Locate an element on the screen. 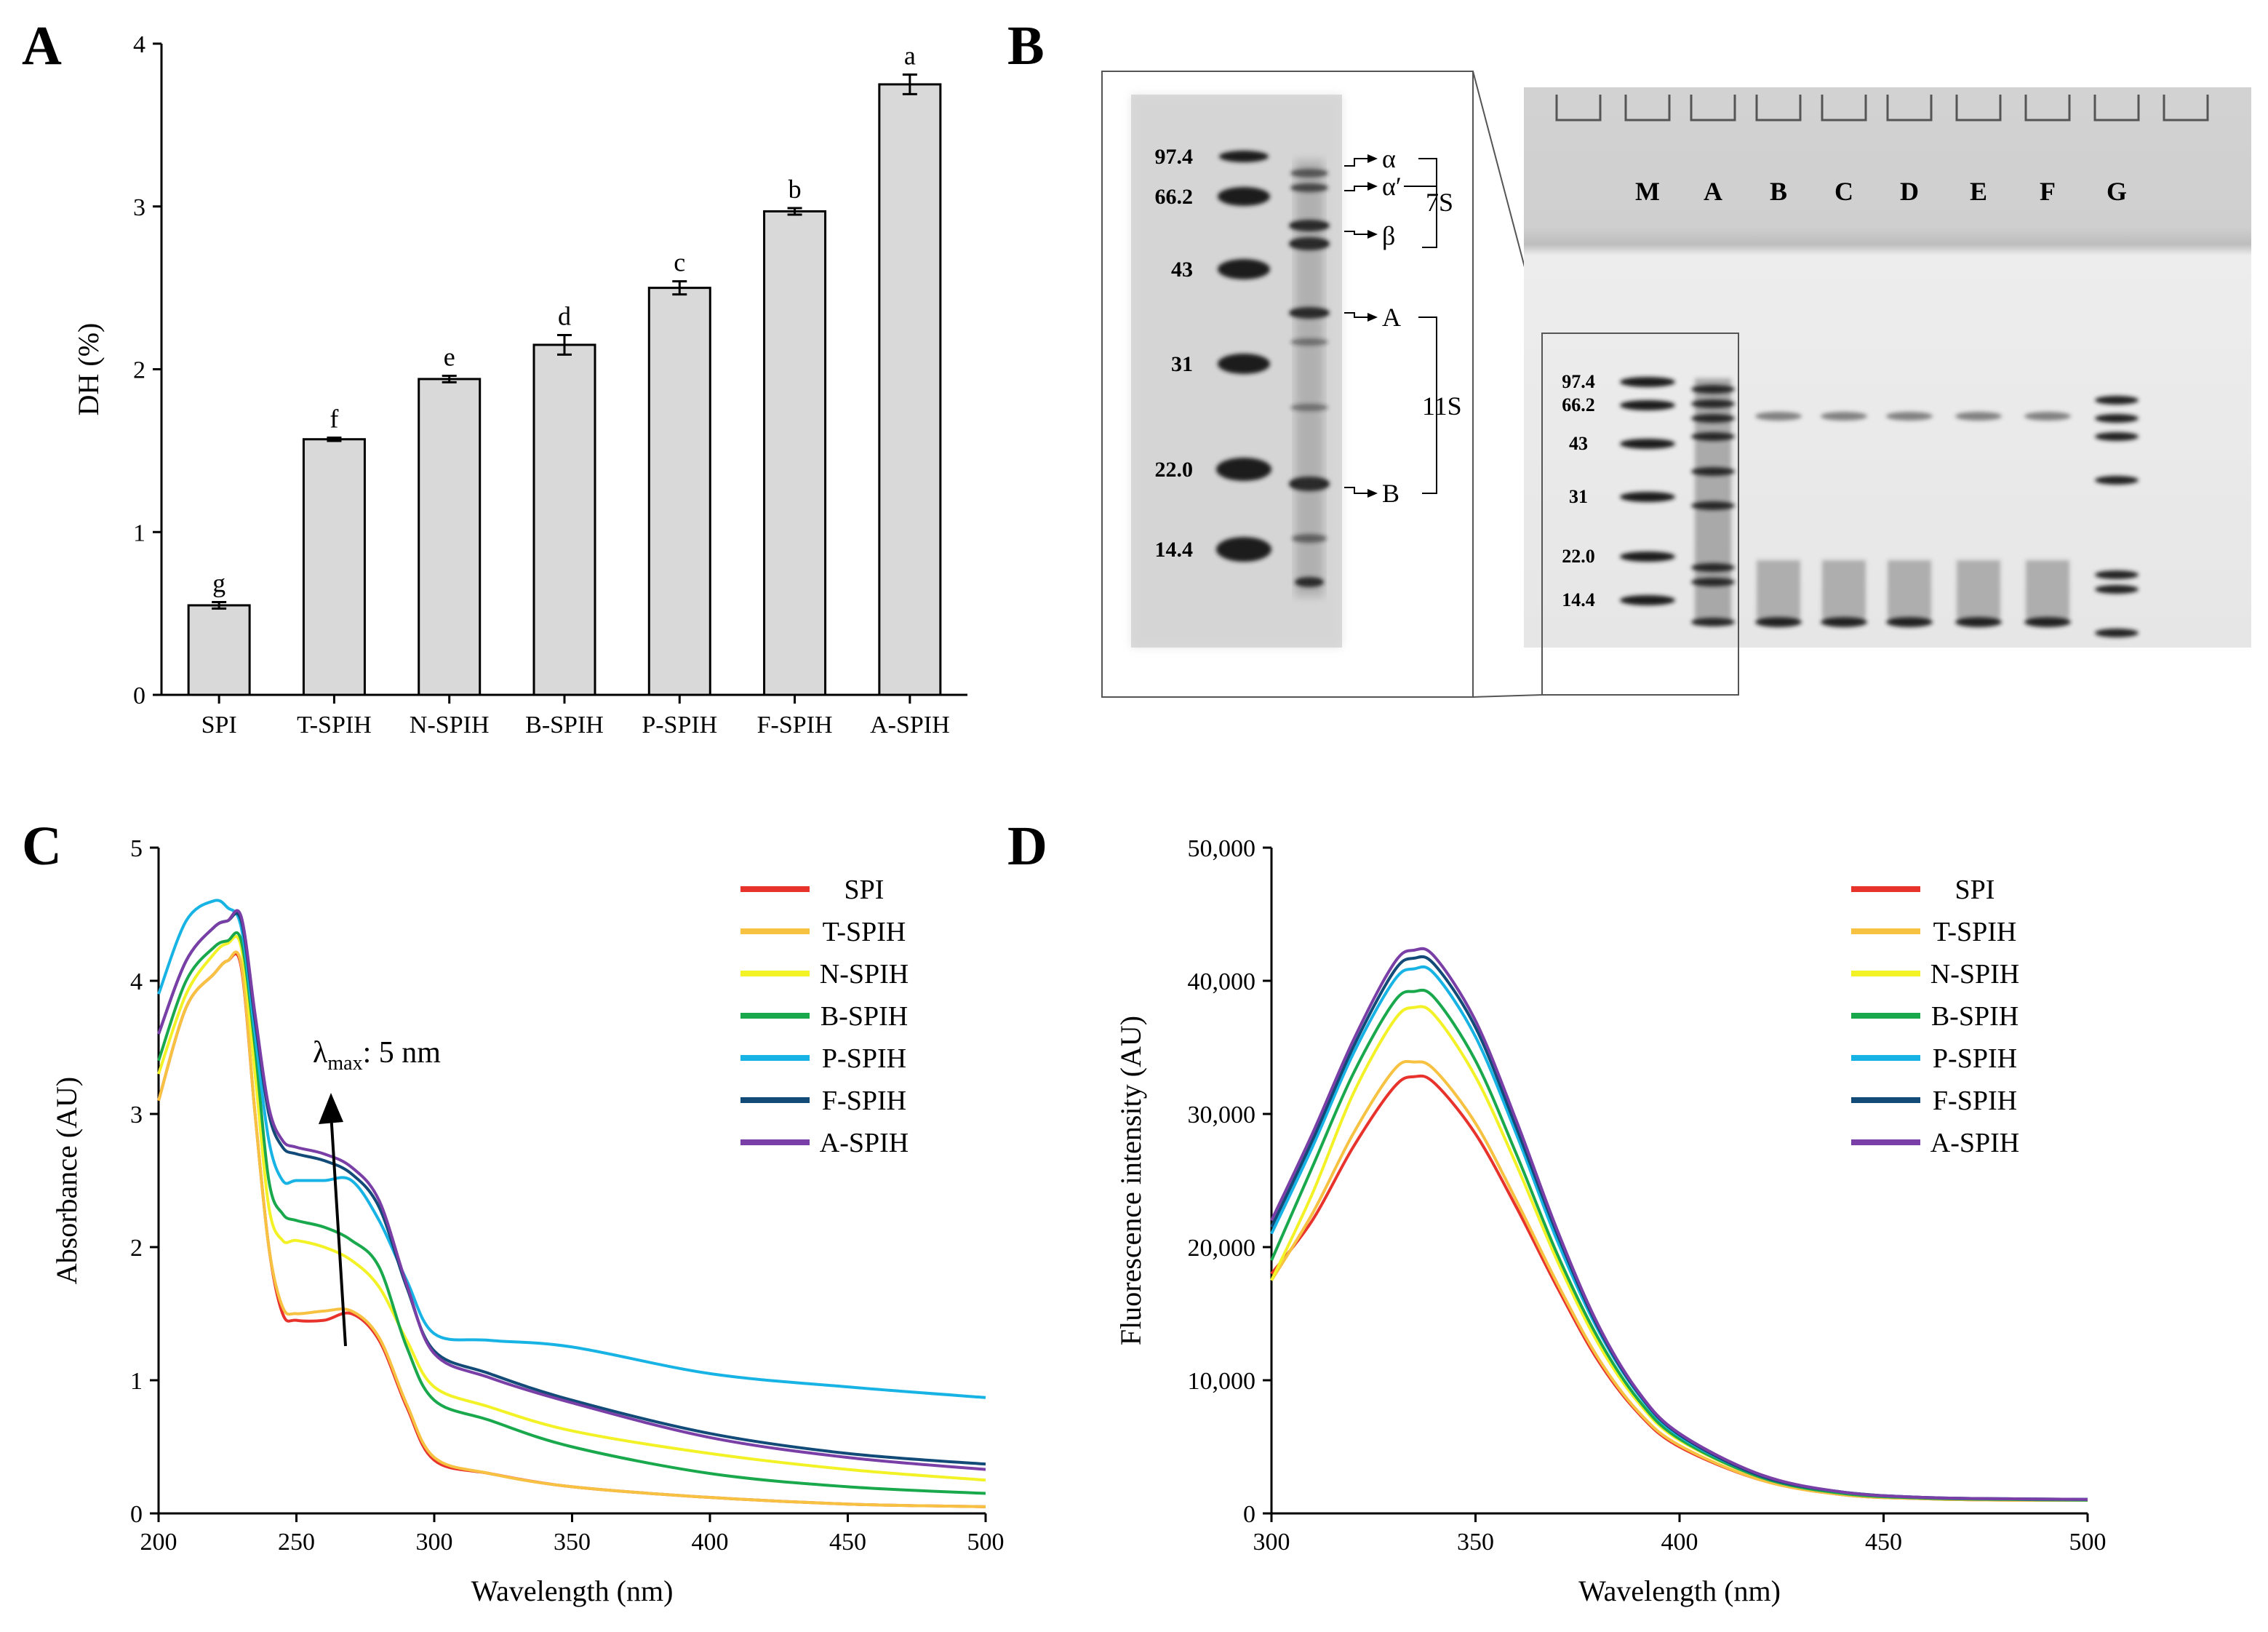  panel-d-letter: D is located at coordinates (1027, 846).